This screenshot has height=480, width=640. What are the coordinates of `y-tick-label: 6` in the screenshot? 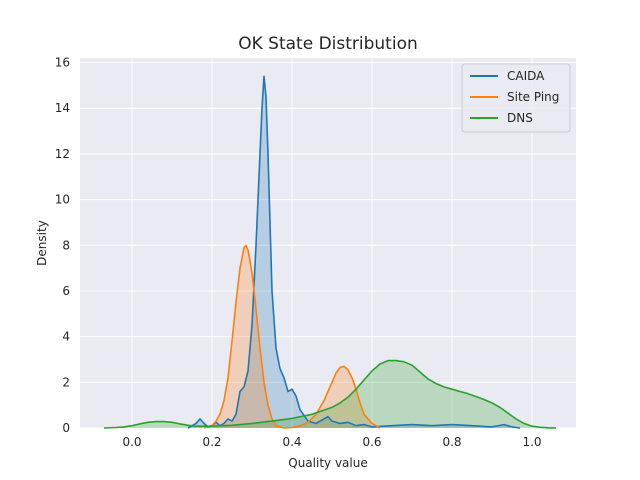 It's located at (66, 291).